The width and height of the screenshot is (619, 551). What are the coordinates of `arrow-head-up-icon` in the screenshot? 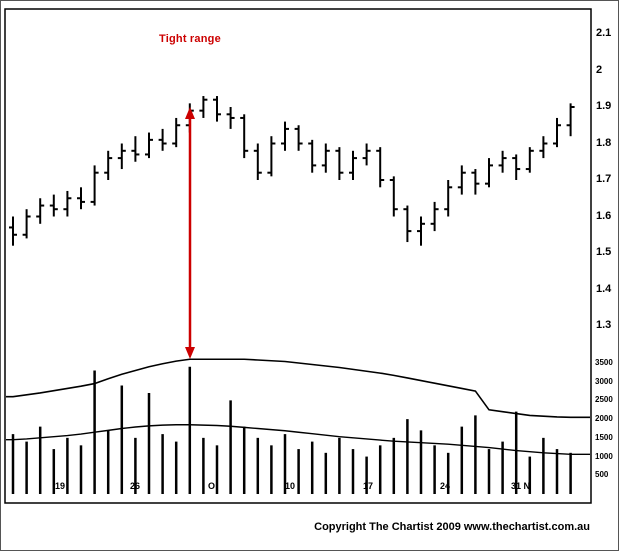 It's located at (190, 113).